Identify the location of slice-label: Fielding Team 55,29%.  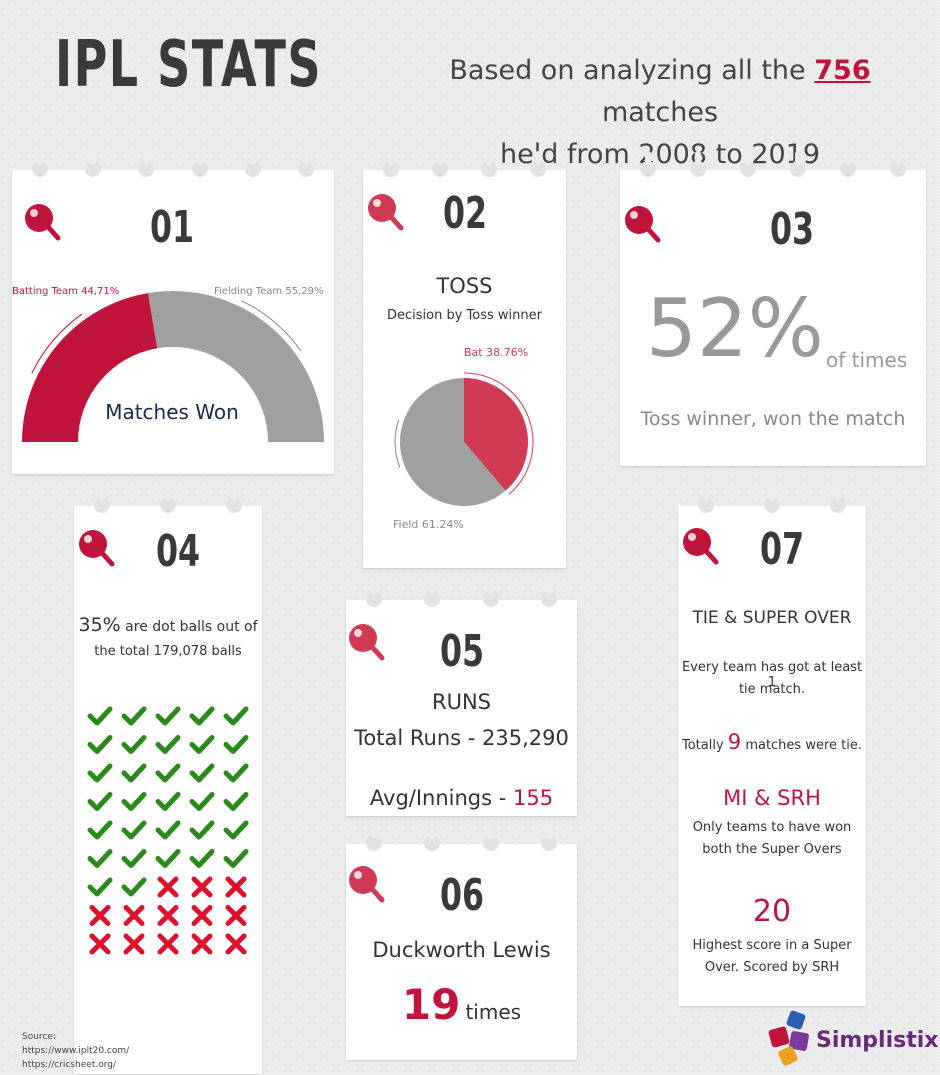
(268, 291).